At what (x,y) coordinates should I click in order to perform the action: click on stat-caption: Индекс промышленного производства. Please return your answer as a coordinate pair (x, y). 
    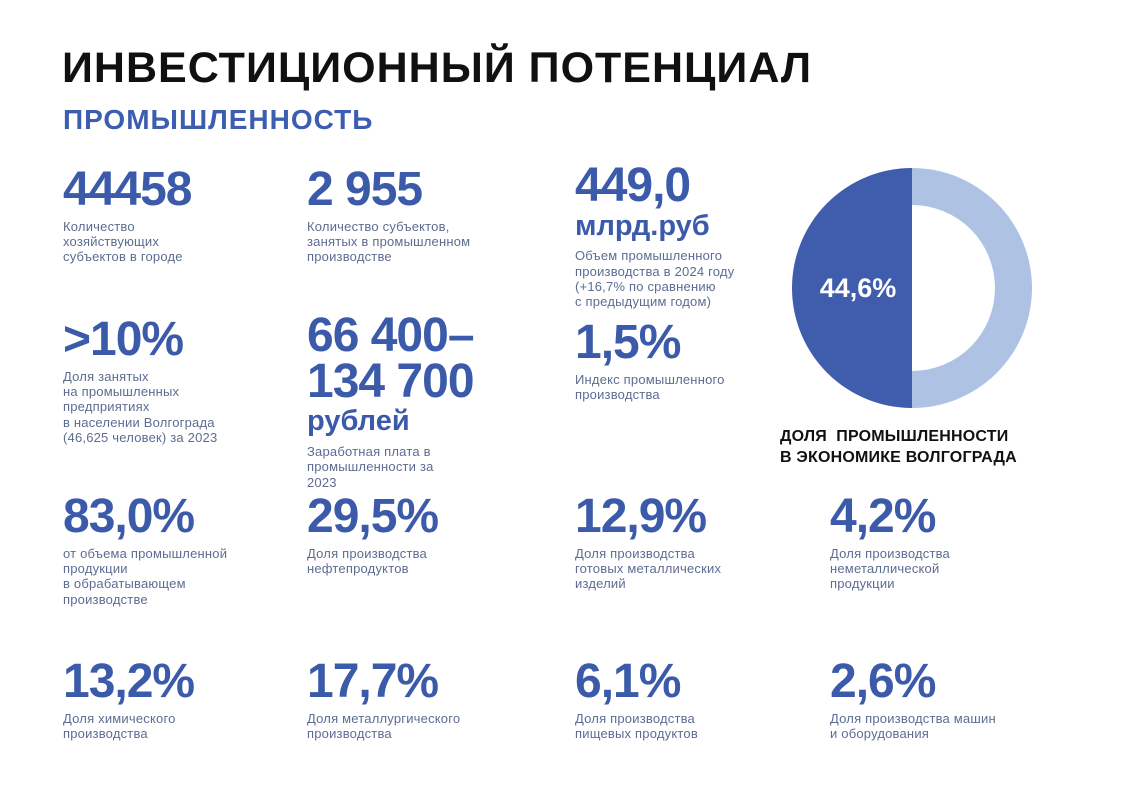
    Looking at the image, I should click on (650, 386).